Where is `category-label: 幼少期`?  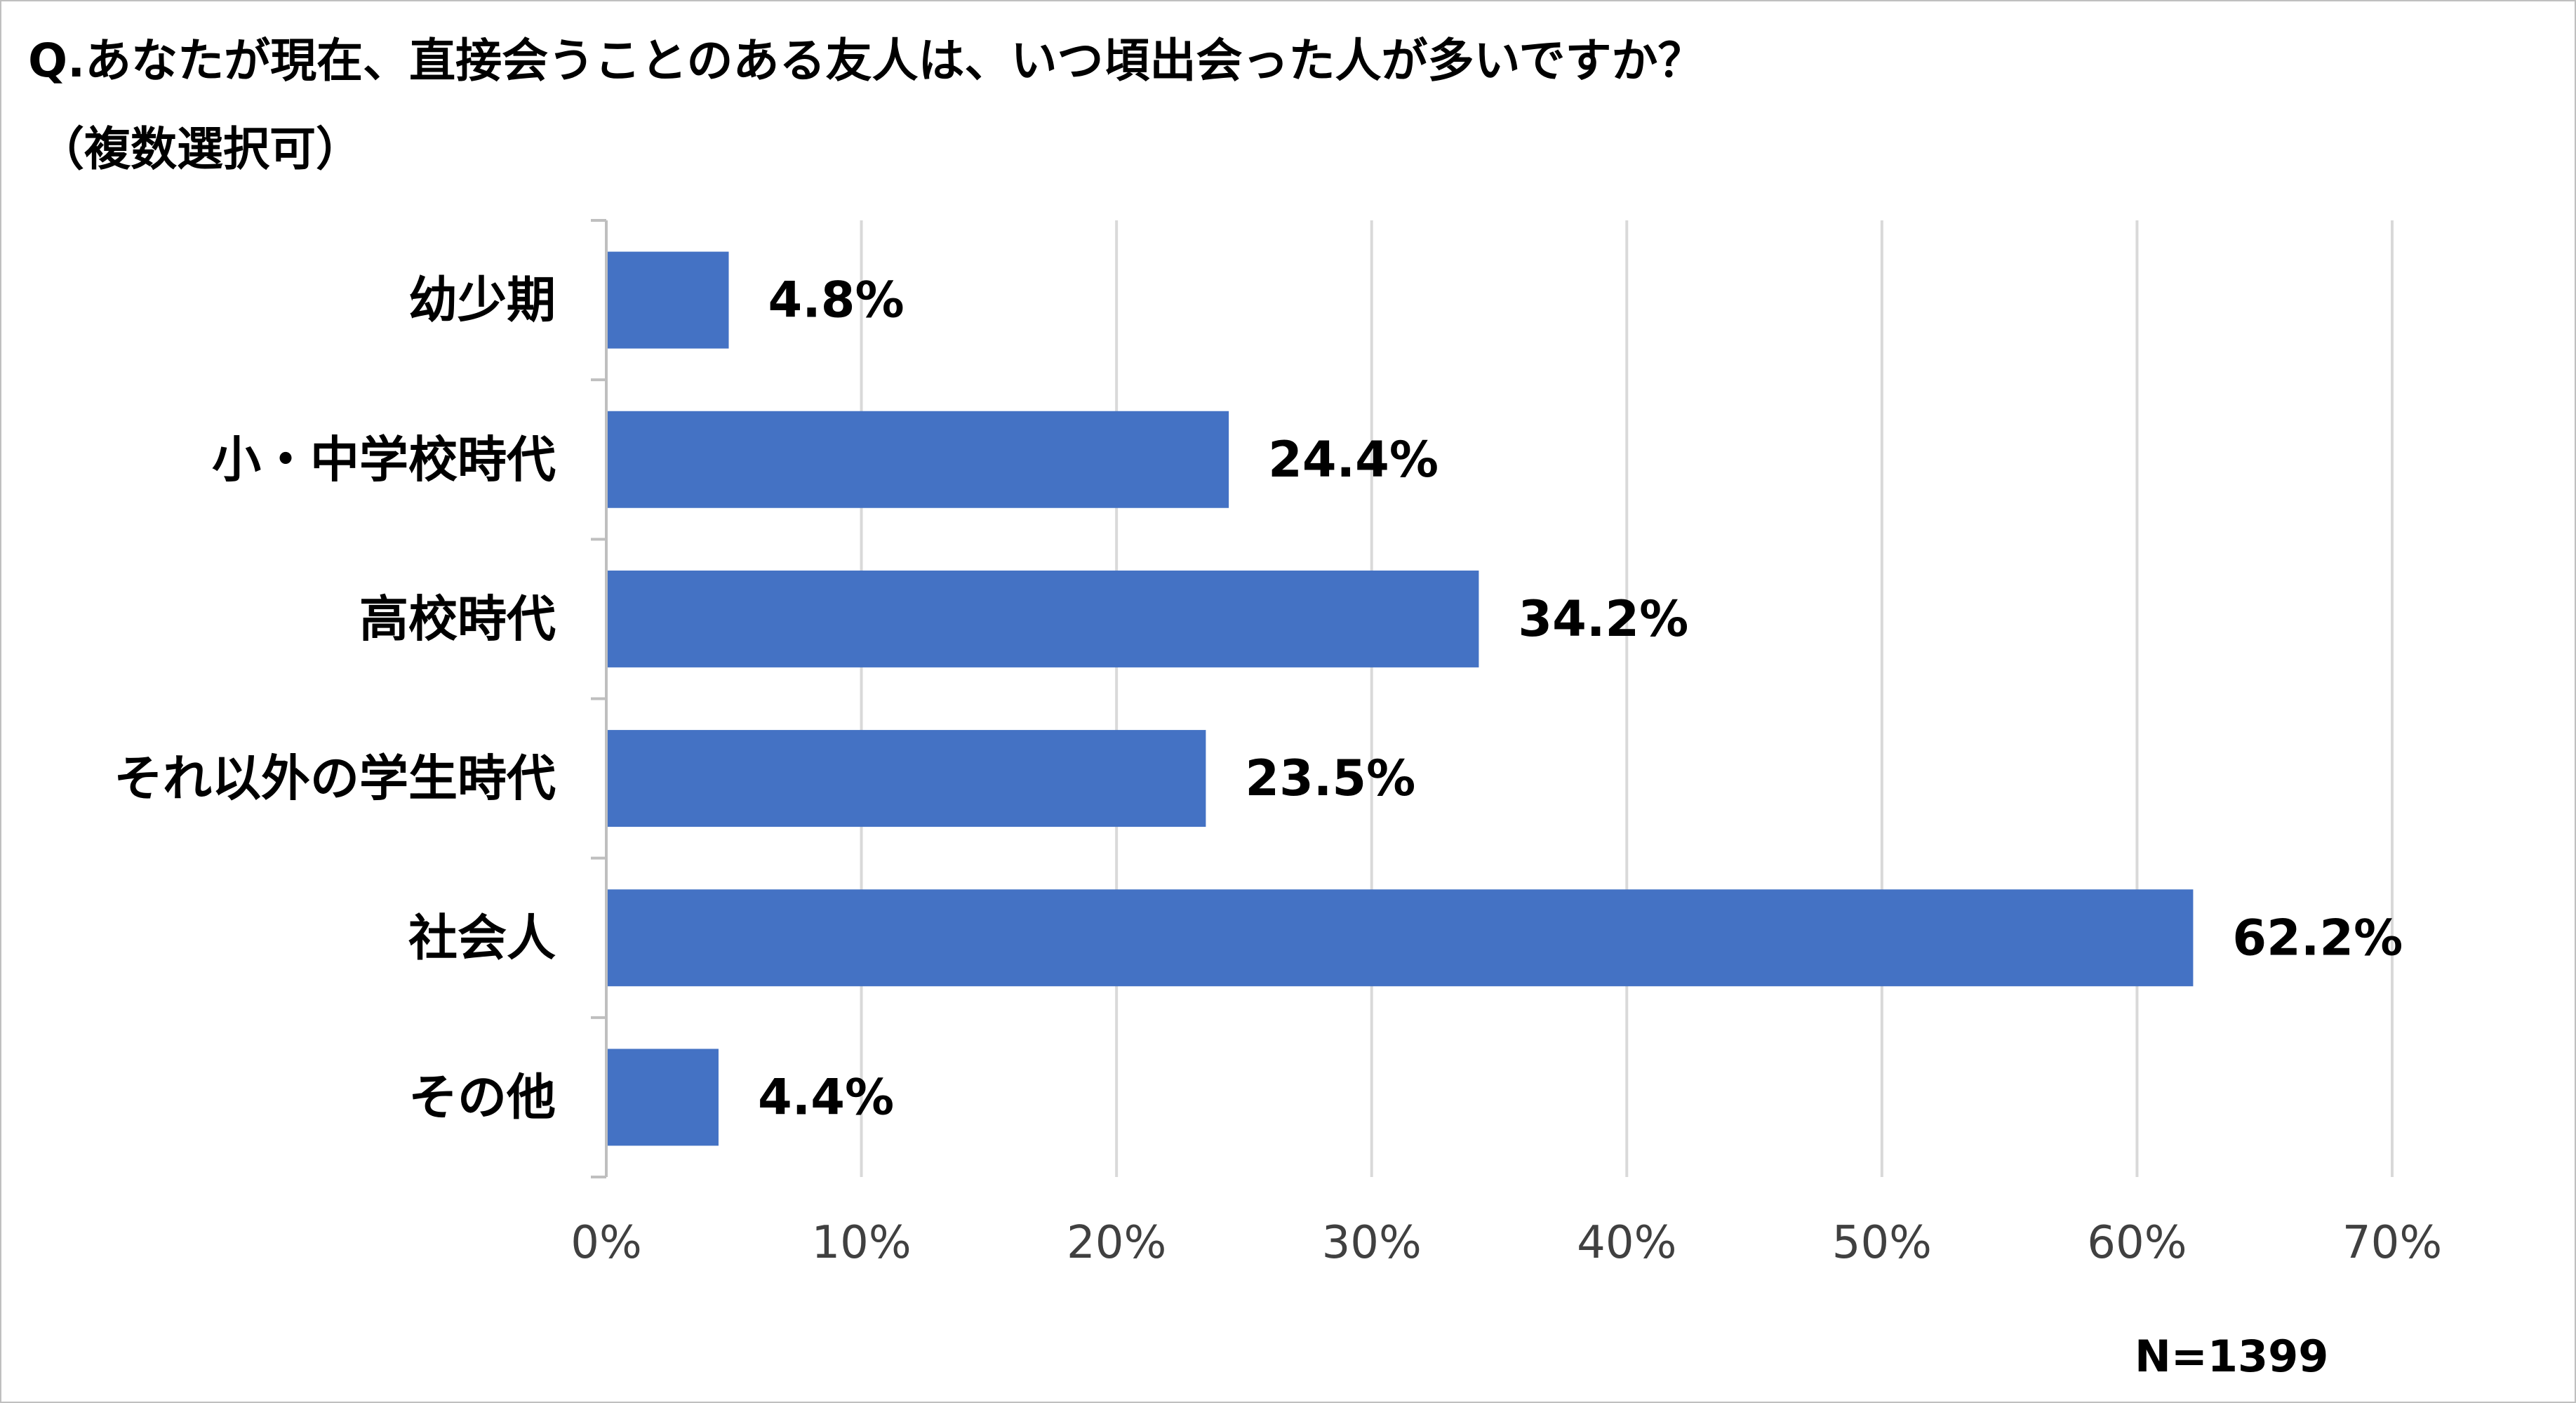 category-label: 幼少期 is located at coordinates (482, 300).